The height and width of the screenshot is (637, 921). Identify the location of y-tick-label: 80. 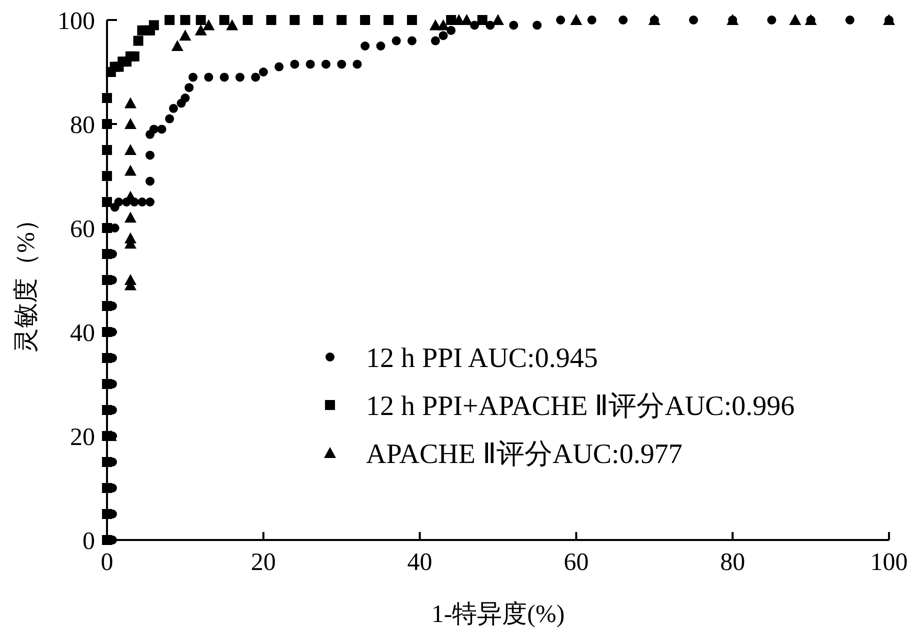
(82, 125).